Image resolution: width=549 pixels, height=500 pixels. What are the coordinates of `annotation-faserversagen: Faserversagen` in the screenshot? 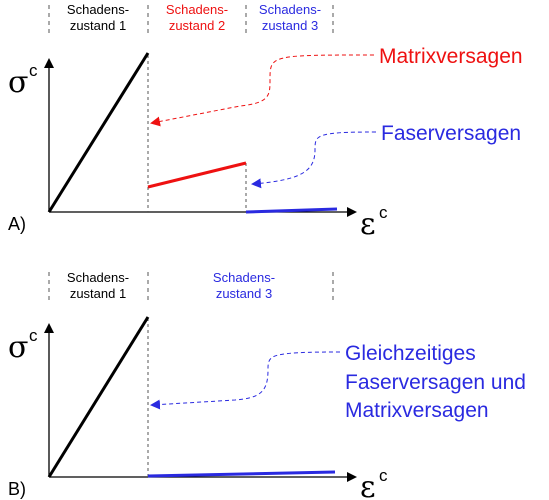 It's located at (451, 133).